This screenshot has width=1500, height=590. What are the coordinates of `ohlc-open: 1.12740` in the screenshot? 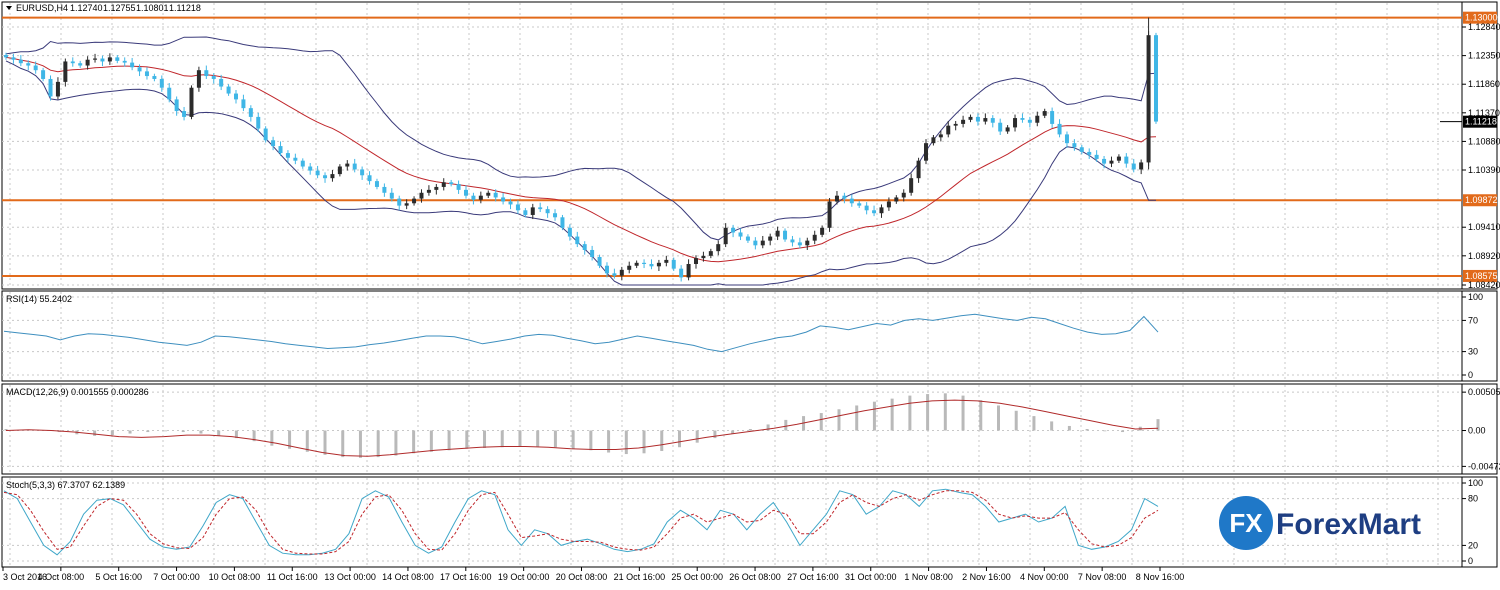 It's located at (86, 8).